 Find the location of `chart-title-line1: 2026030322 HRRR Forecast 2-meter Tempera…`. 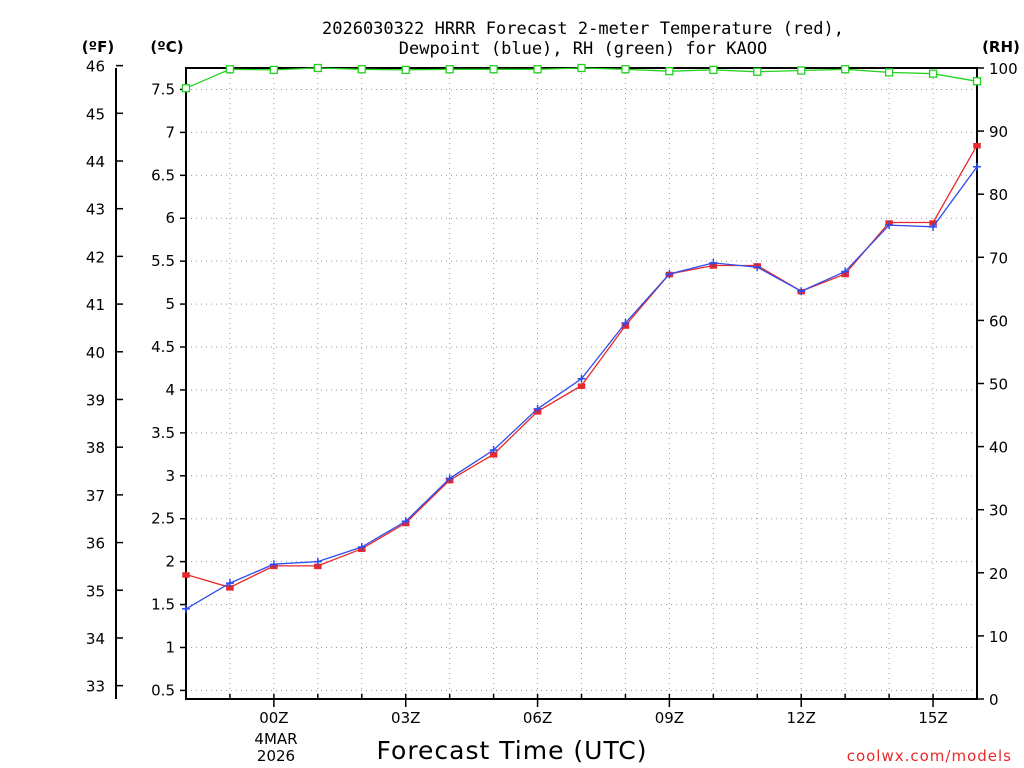

chart-title-line1: 2026030322 HRRR Forecast 2-meter Tempera… is located at coordinates (583, 29).